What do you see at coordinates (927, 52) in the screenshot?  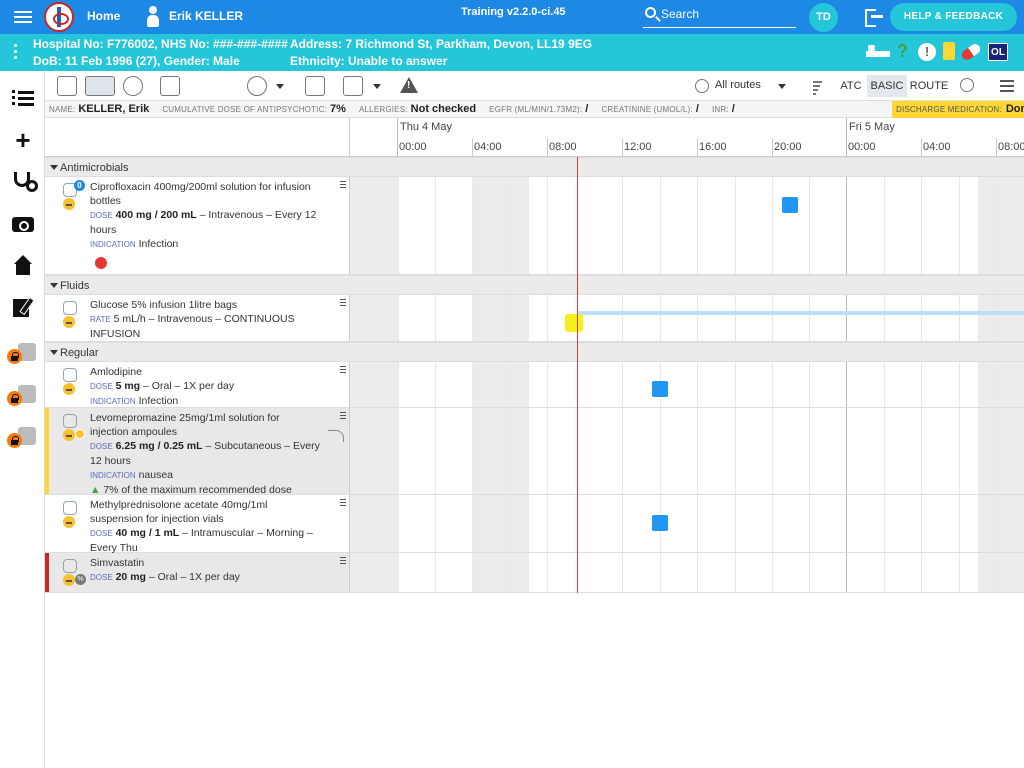 I see `alert-icon: !` at bounding box center [927, 52].